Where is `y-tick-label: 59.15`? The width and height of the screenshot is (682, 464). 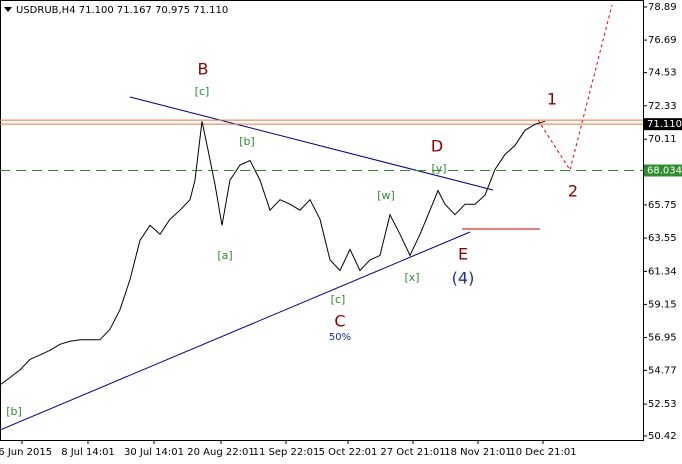
y-tick-label: 59.15 is located at coordinates (662, 304).